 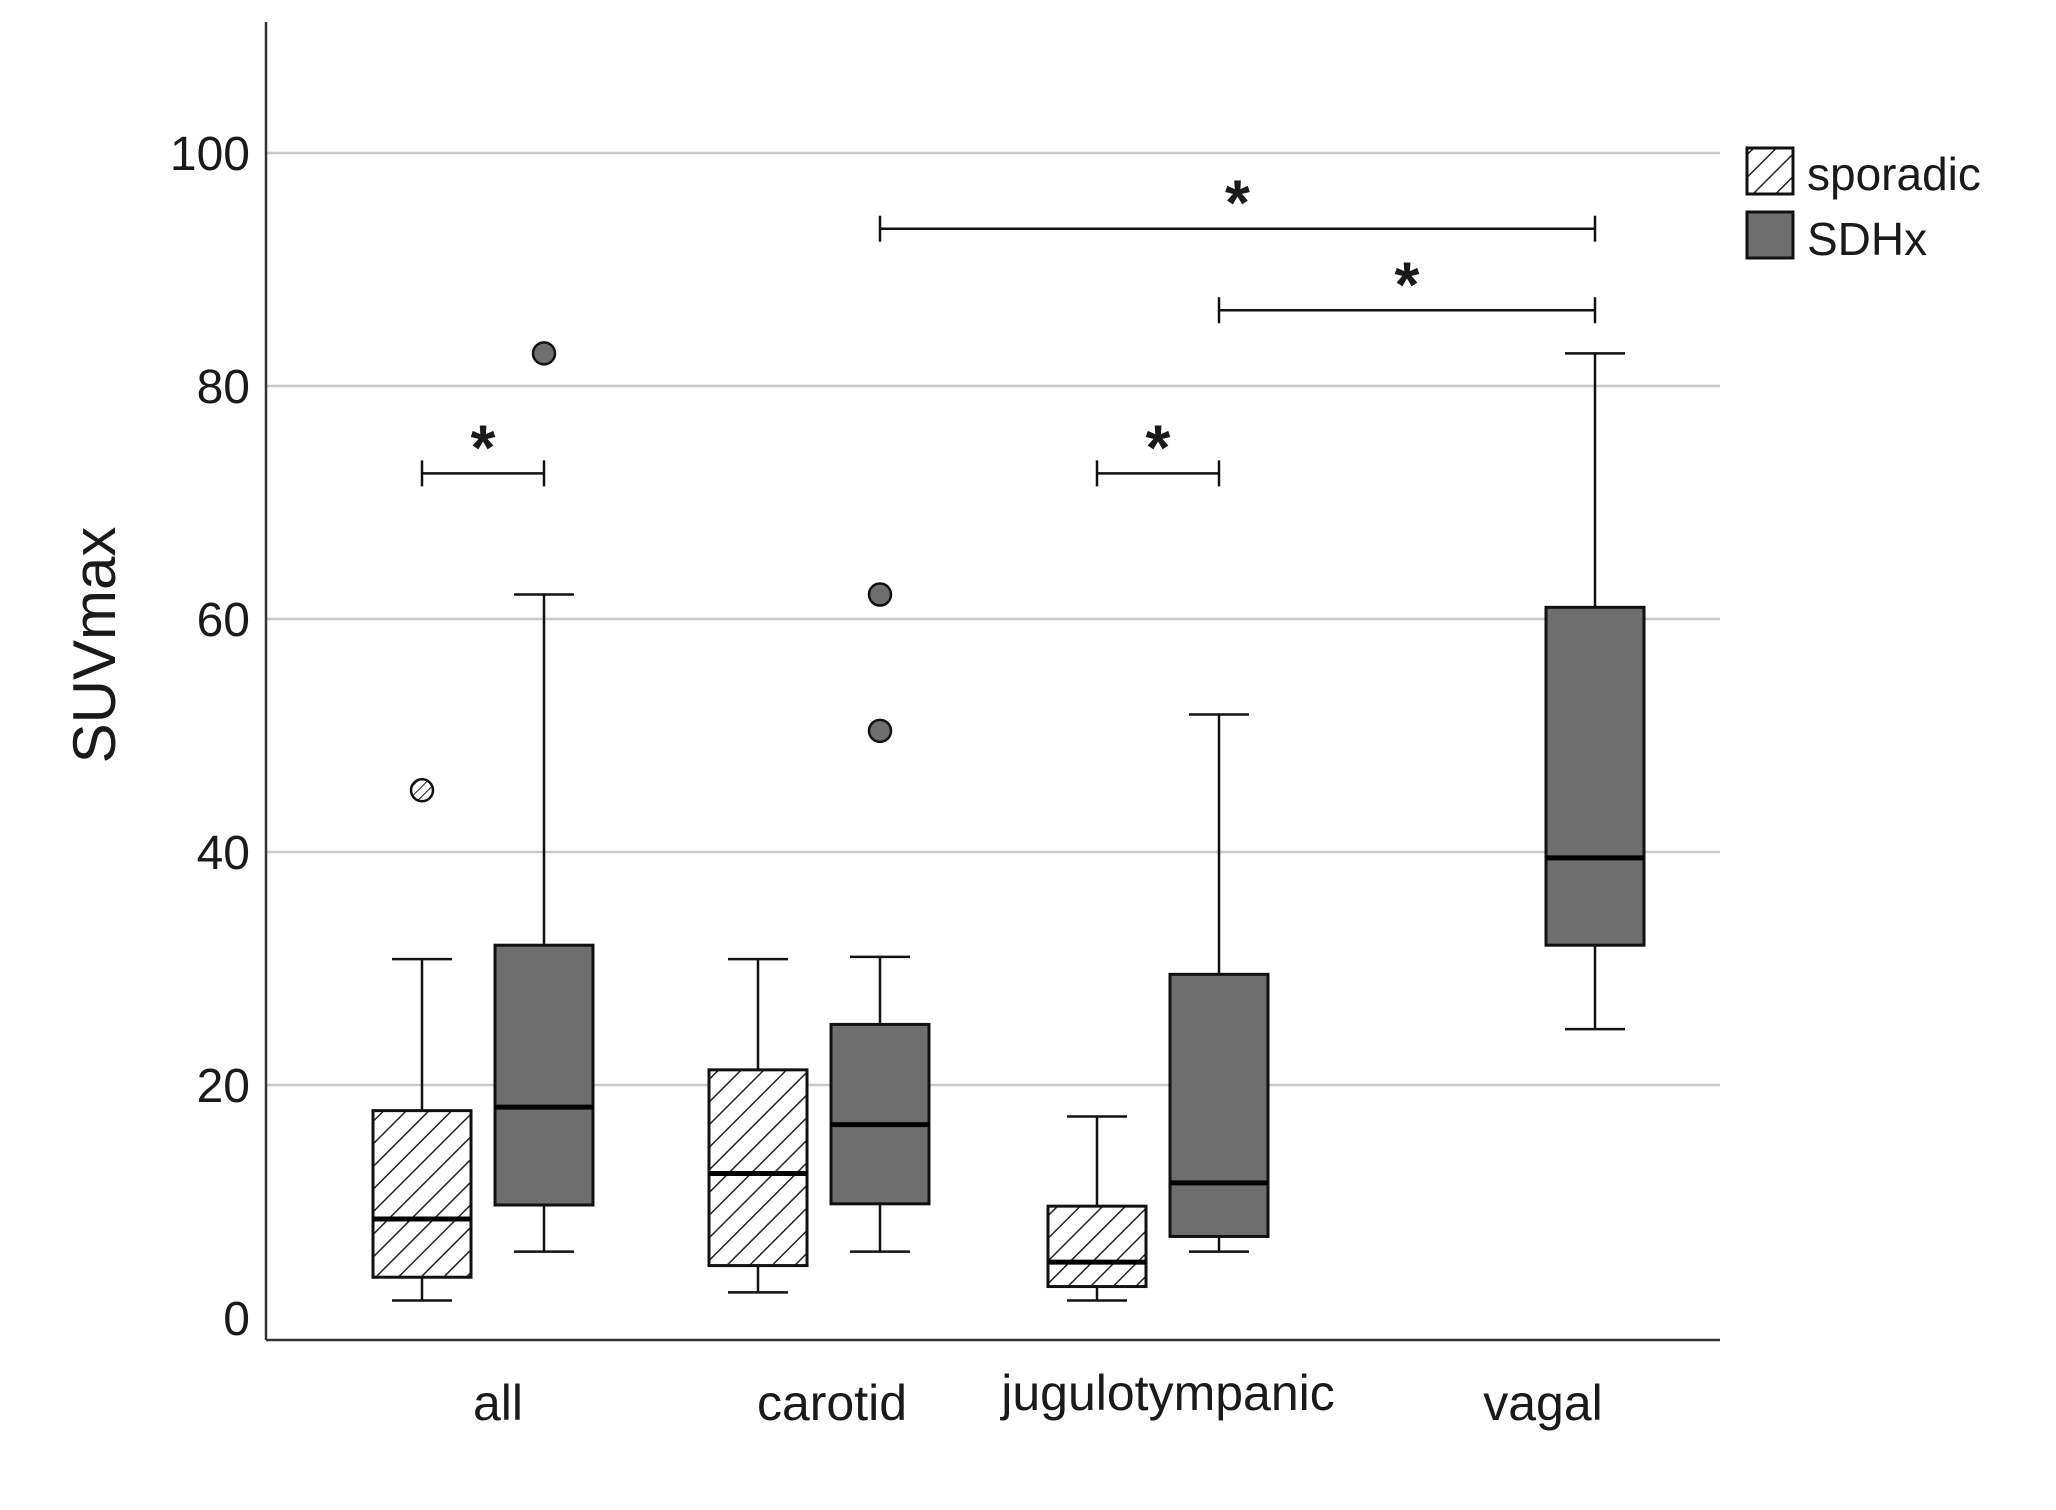 I want to click on y-axis-title: SUVmax, so click(x=94, y=645).